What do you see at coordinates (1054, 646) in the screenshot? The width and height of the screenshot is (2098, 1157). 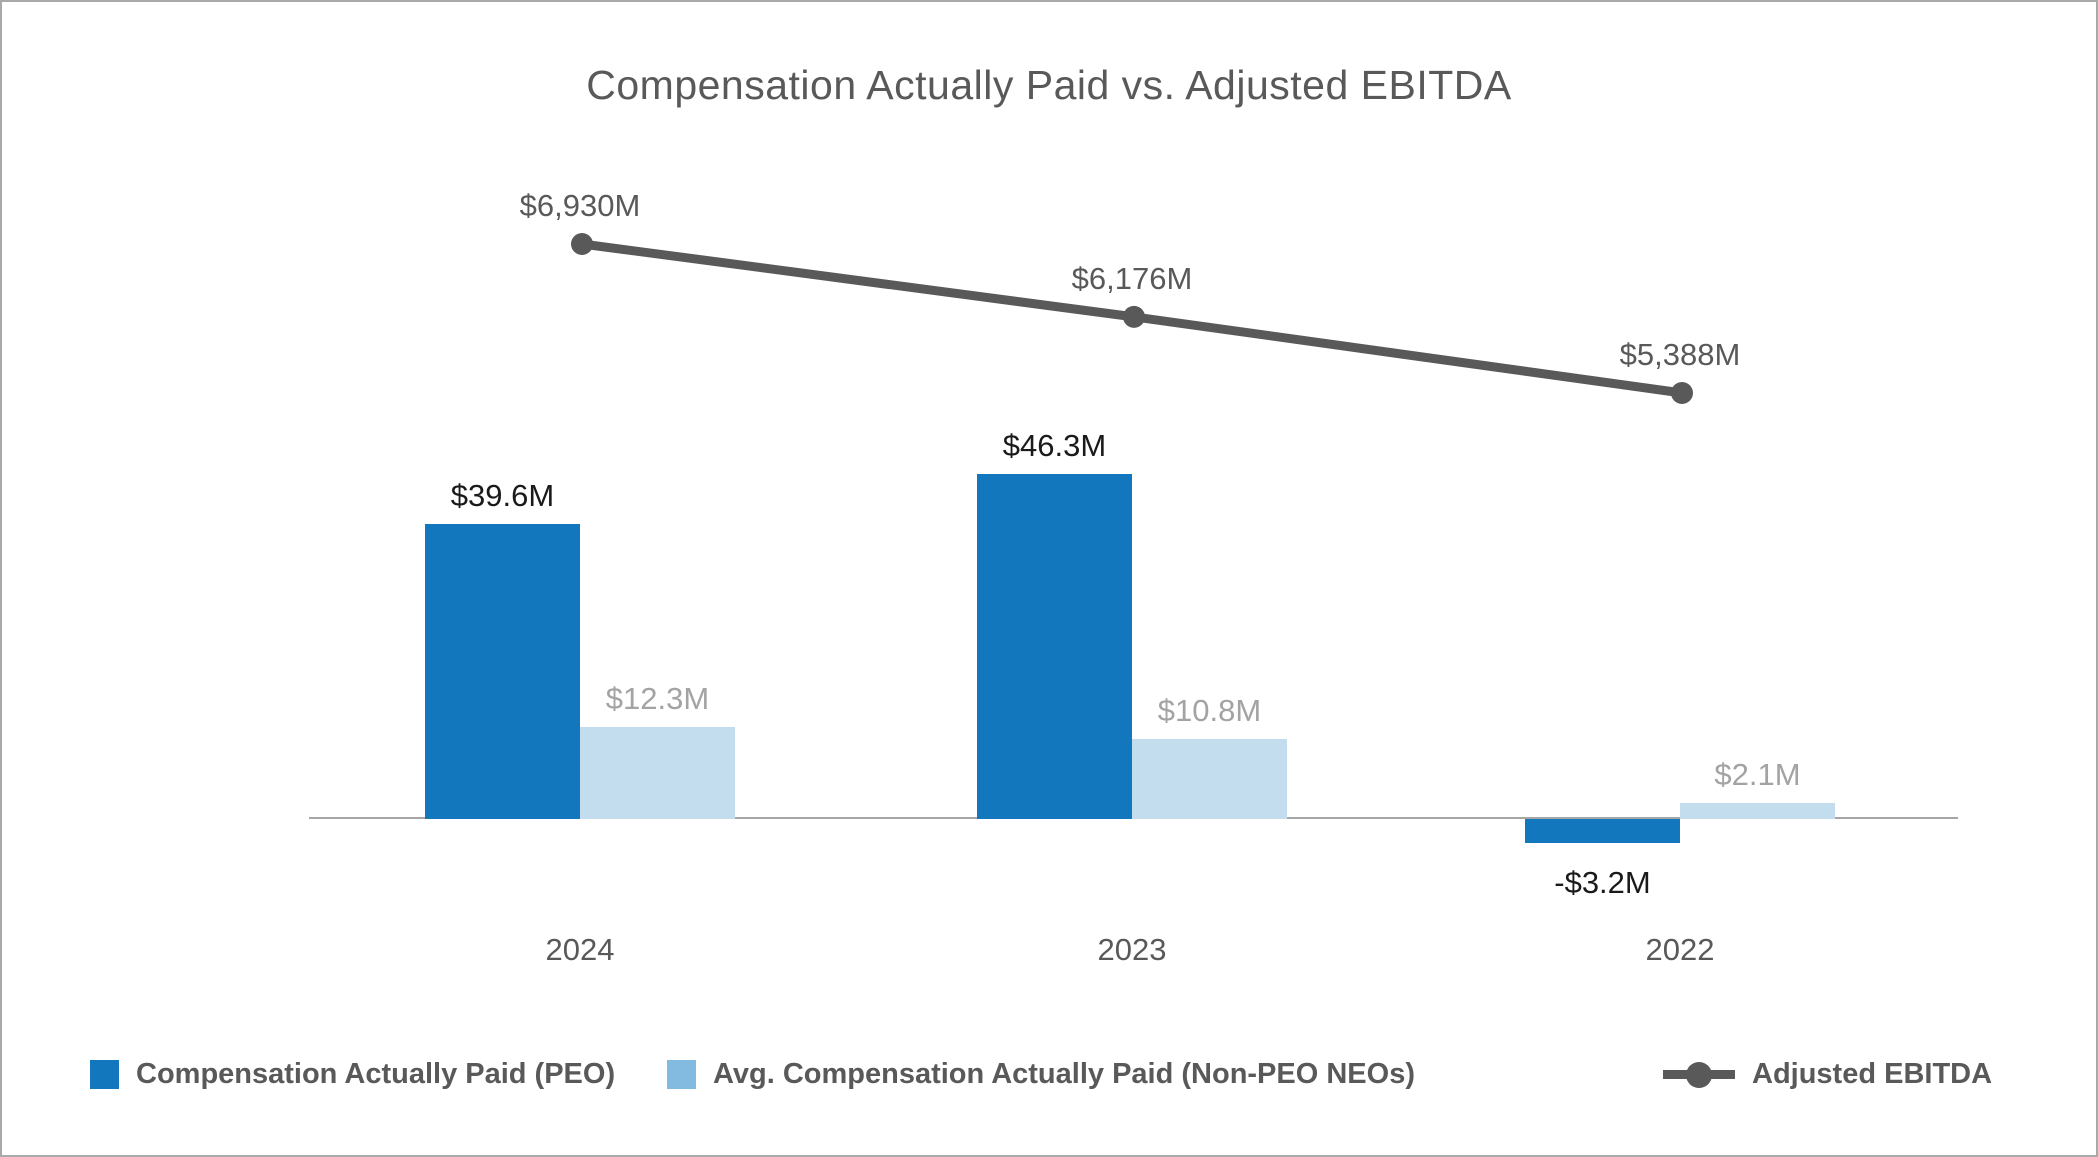 I see `bar-peo-2023` at bounding box center [1054, 646].